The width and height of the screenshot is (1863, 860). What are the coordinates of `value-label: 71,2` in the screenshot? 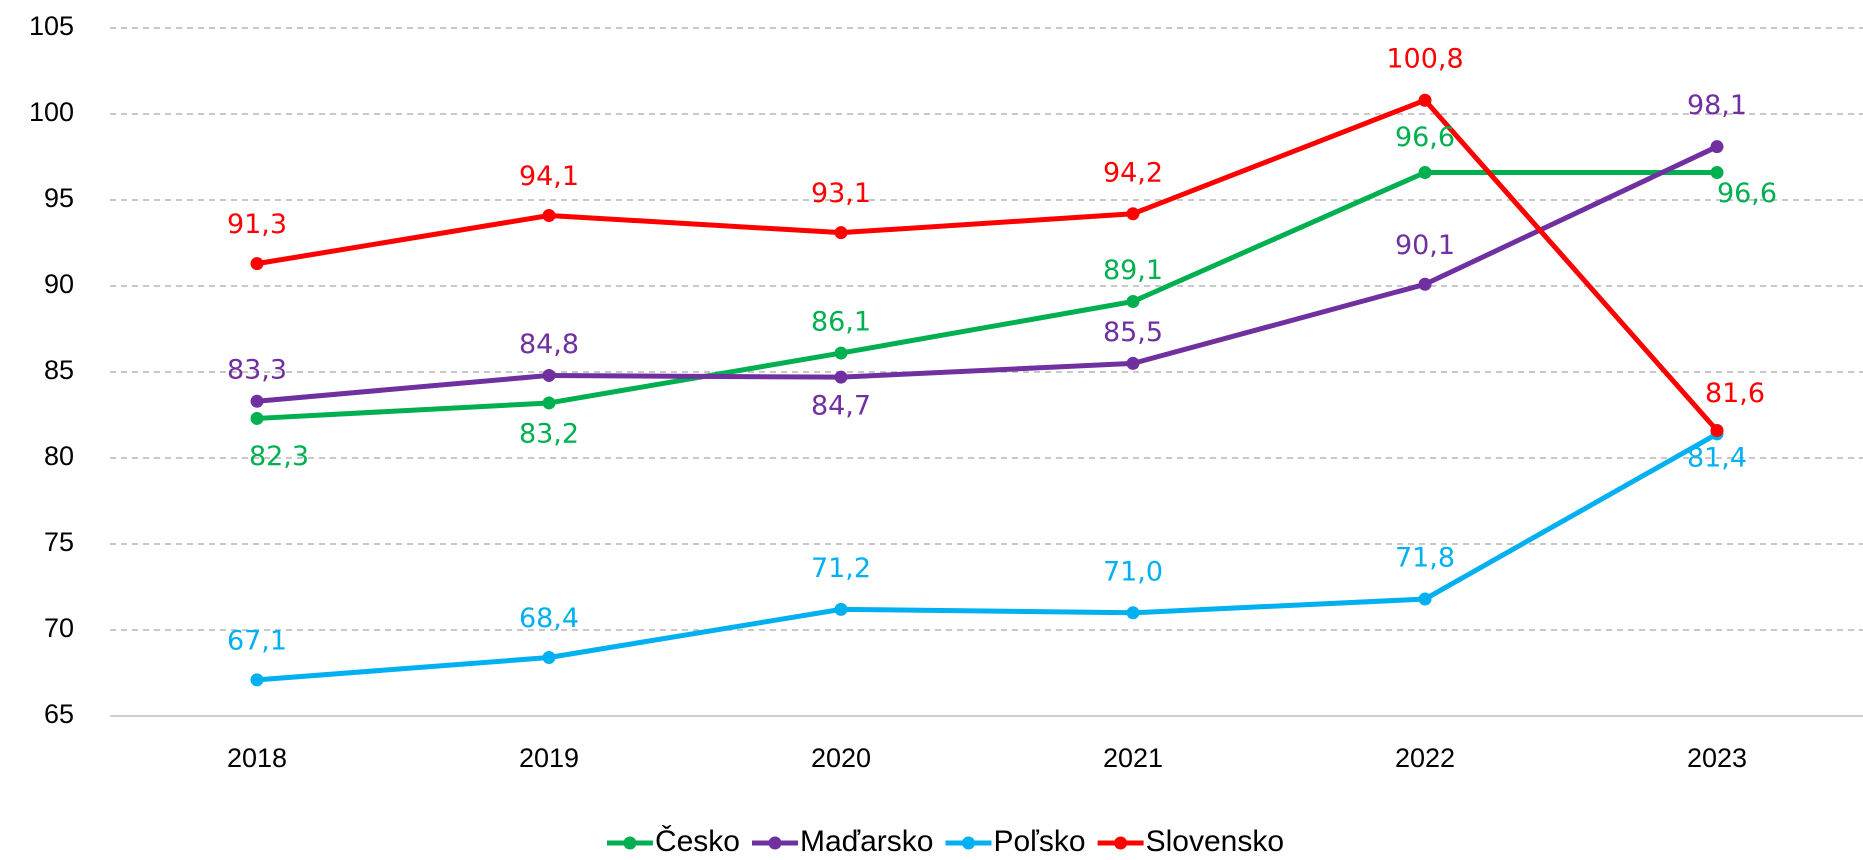 It's located at (841, 568).